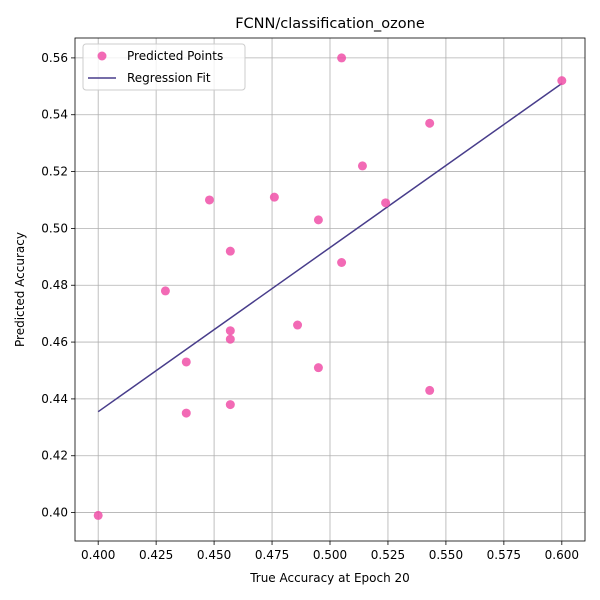  I want to click on y-tick-label: 0.48, so click(54, 285).